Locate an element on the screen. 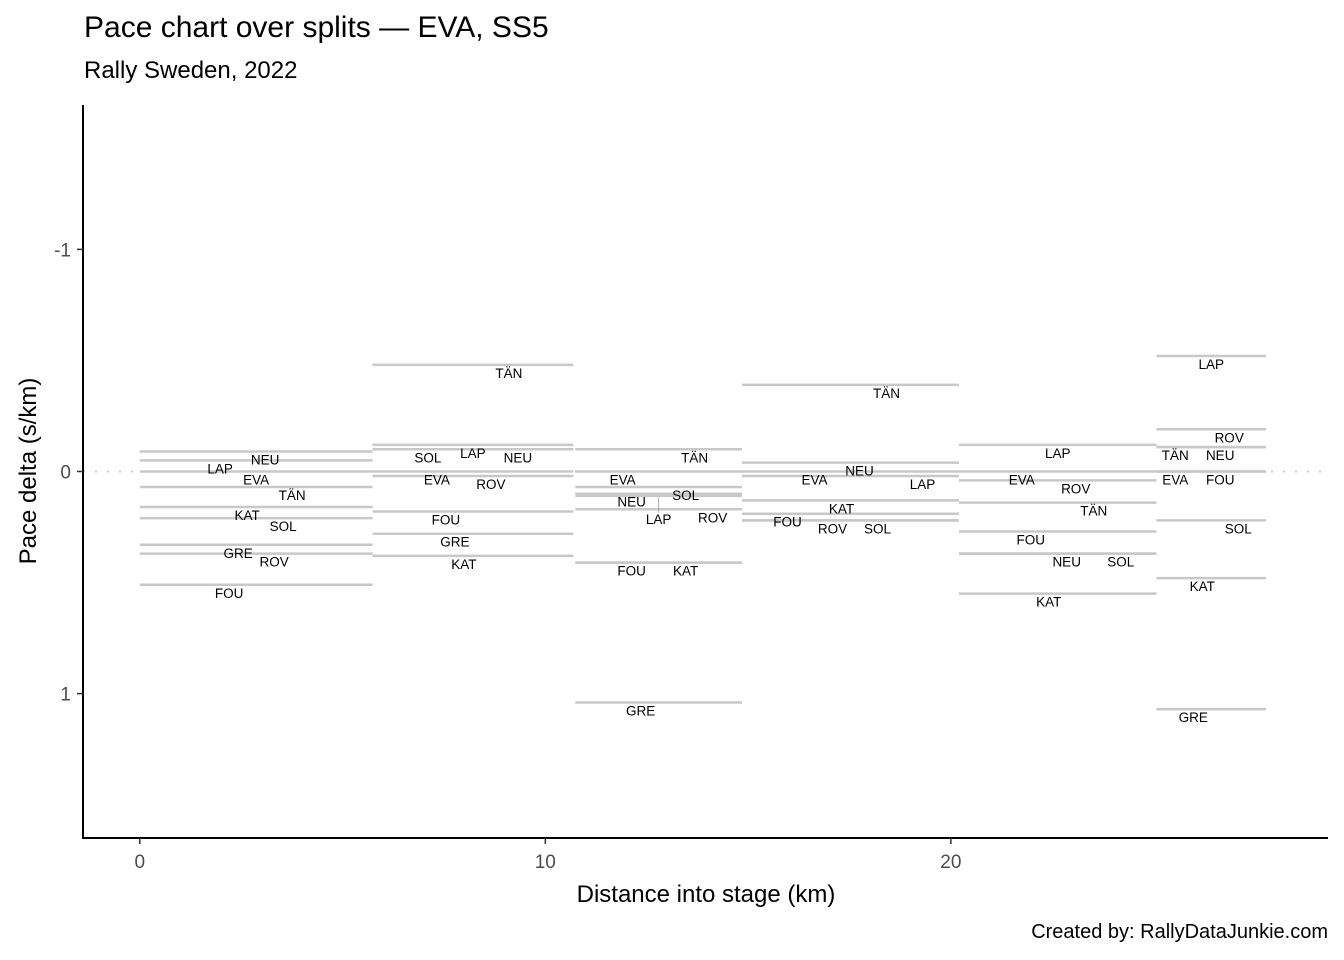  y-tick-label: 1 is located at coordinates (65, 695).